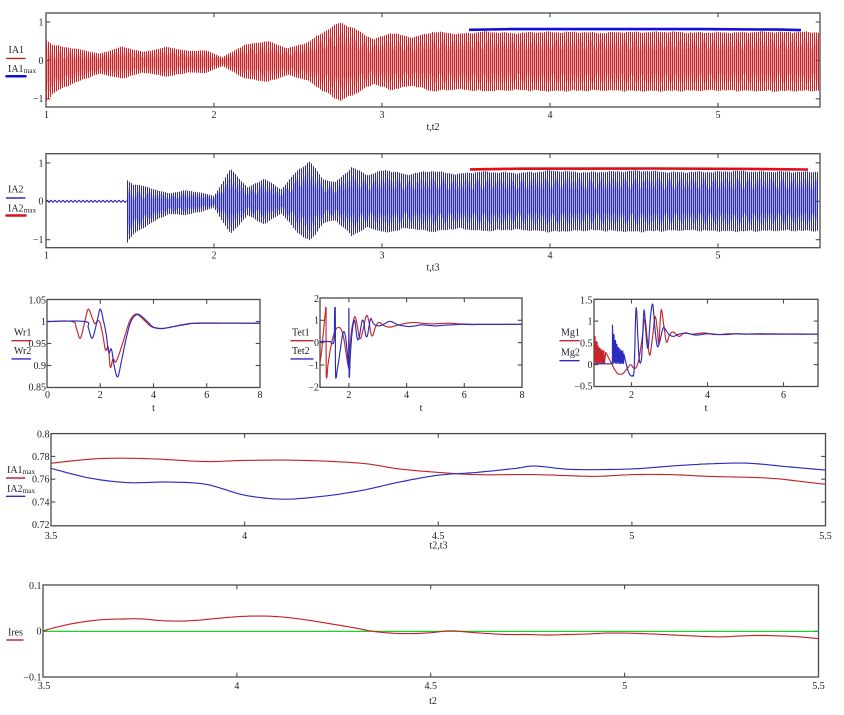  What do you see at coordinates (586, 300) in the screenshot?
I see `svg-text: 1.5` at bounding box center [586, 300].